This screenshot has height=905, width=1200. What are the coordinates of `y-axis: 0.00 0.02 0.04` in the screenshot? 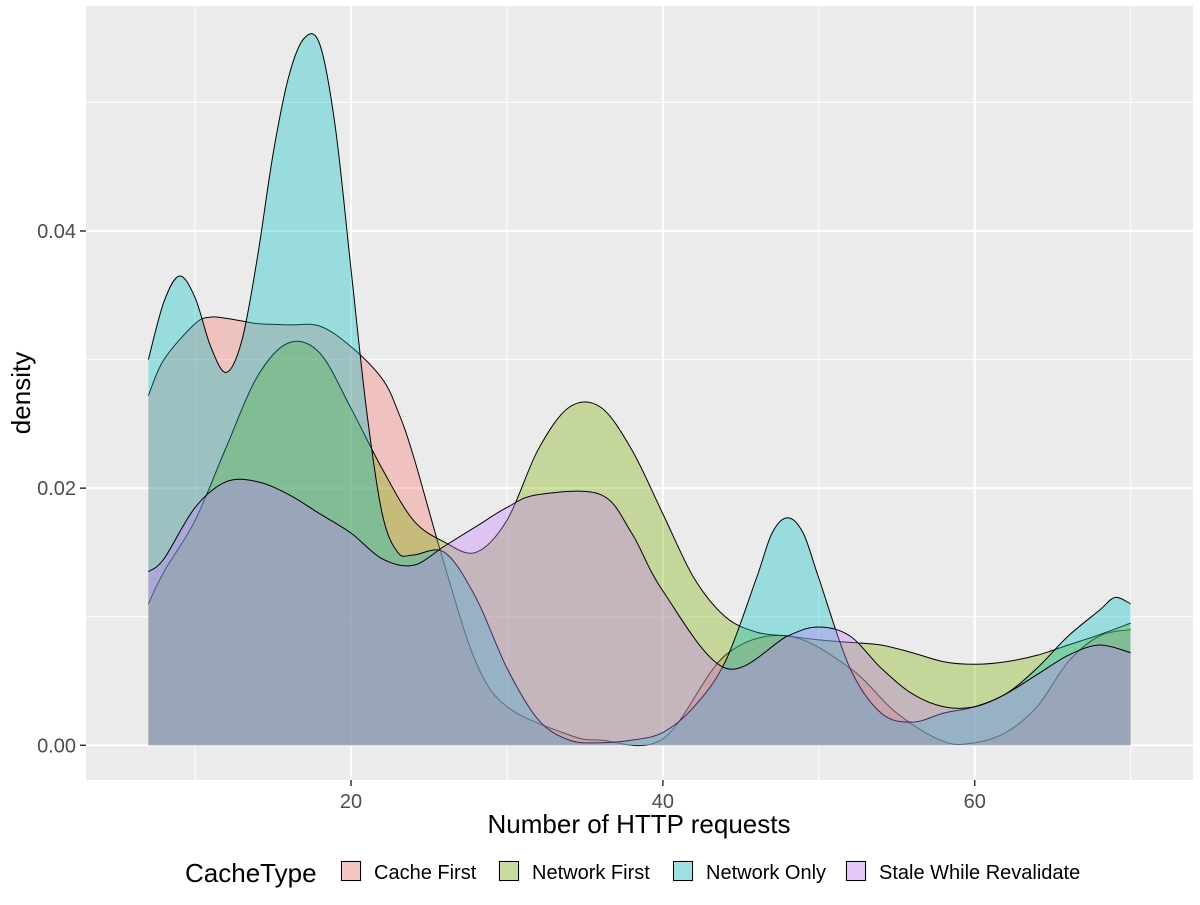 It's located at (61, 489).